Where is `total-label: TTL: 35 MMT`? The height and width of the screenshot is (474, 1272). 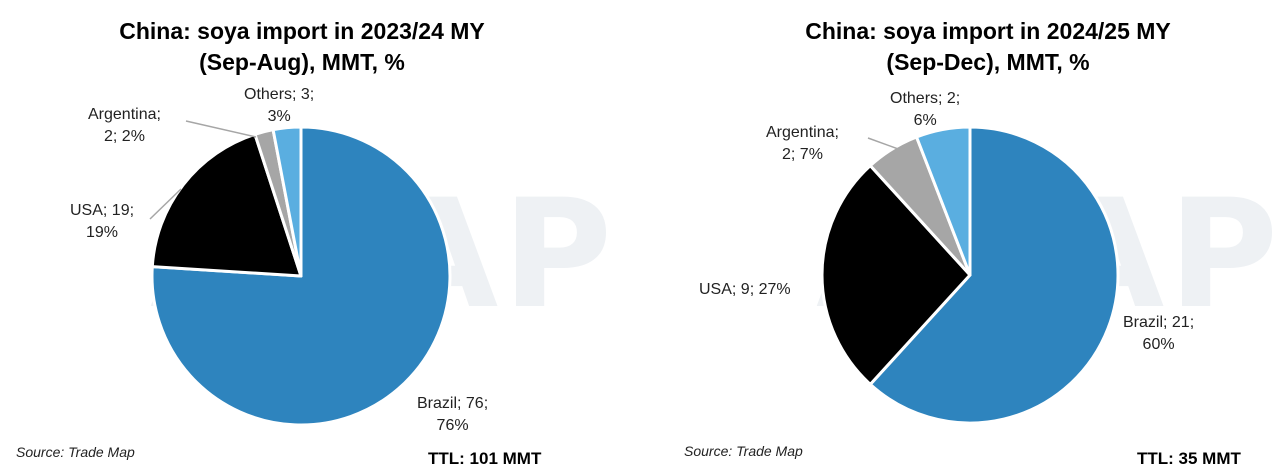 total-label: TTL: 35 MMT is located at coordinates (1189, 458).